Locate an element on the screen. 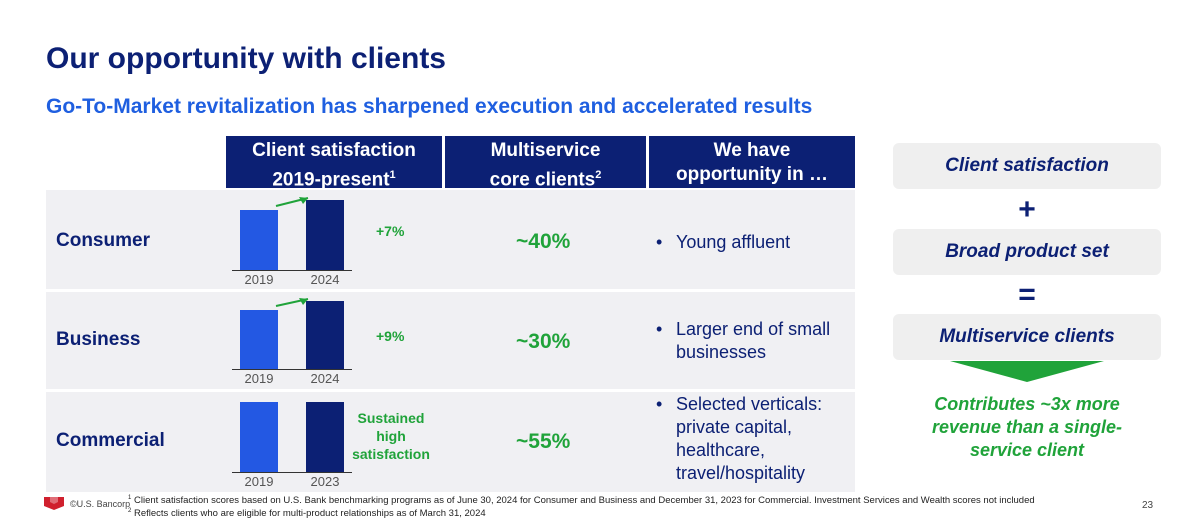 Image resolution: width=1200 pixels, height=524 pixels. plus-icon: + is located at coordinates (1027, 209).